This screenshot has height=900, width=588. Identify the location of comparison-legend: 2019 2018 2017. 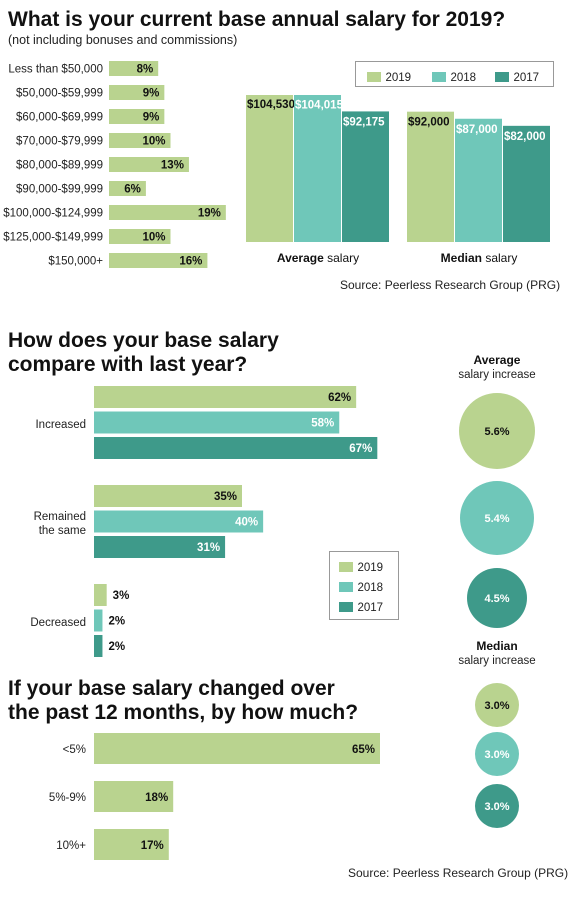
(364, 585).